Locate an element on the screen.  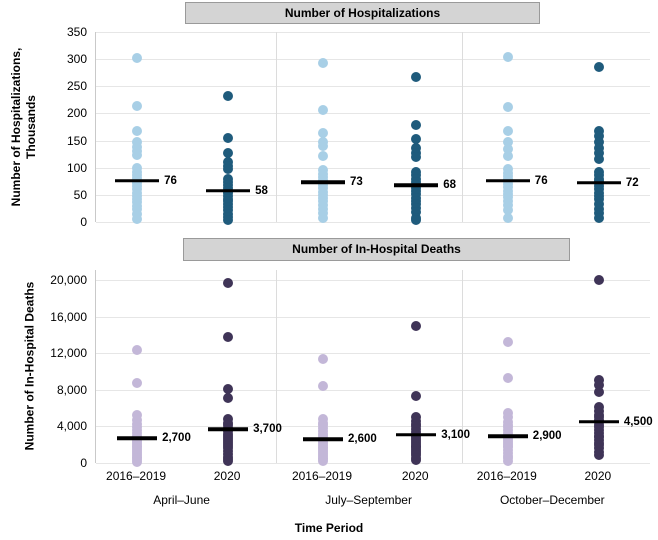
y-tick-label: 8,000 is located at coordinates (71, 389).